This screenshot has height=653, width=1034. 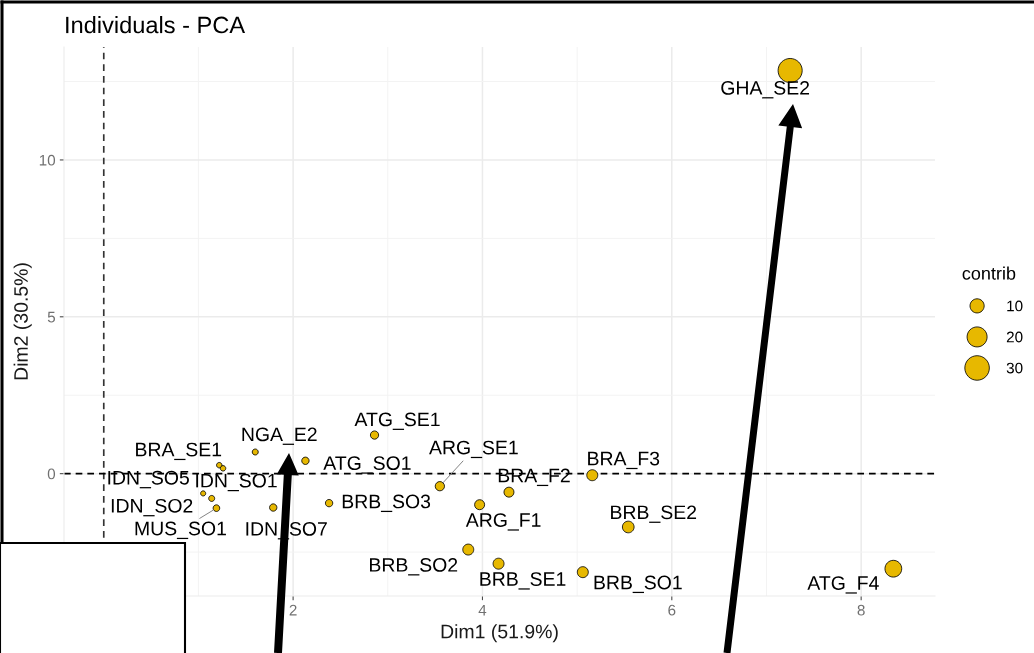 What do you see at coordinates (654, 514) in the screenshot?
I see `annotation: BRB_SE2` at bounding box center [654, 514].